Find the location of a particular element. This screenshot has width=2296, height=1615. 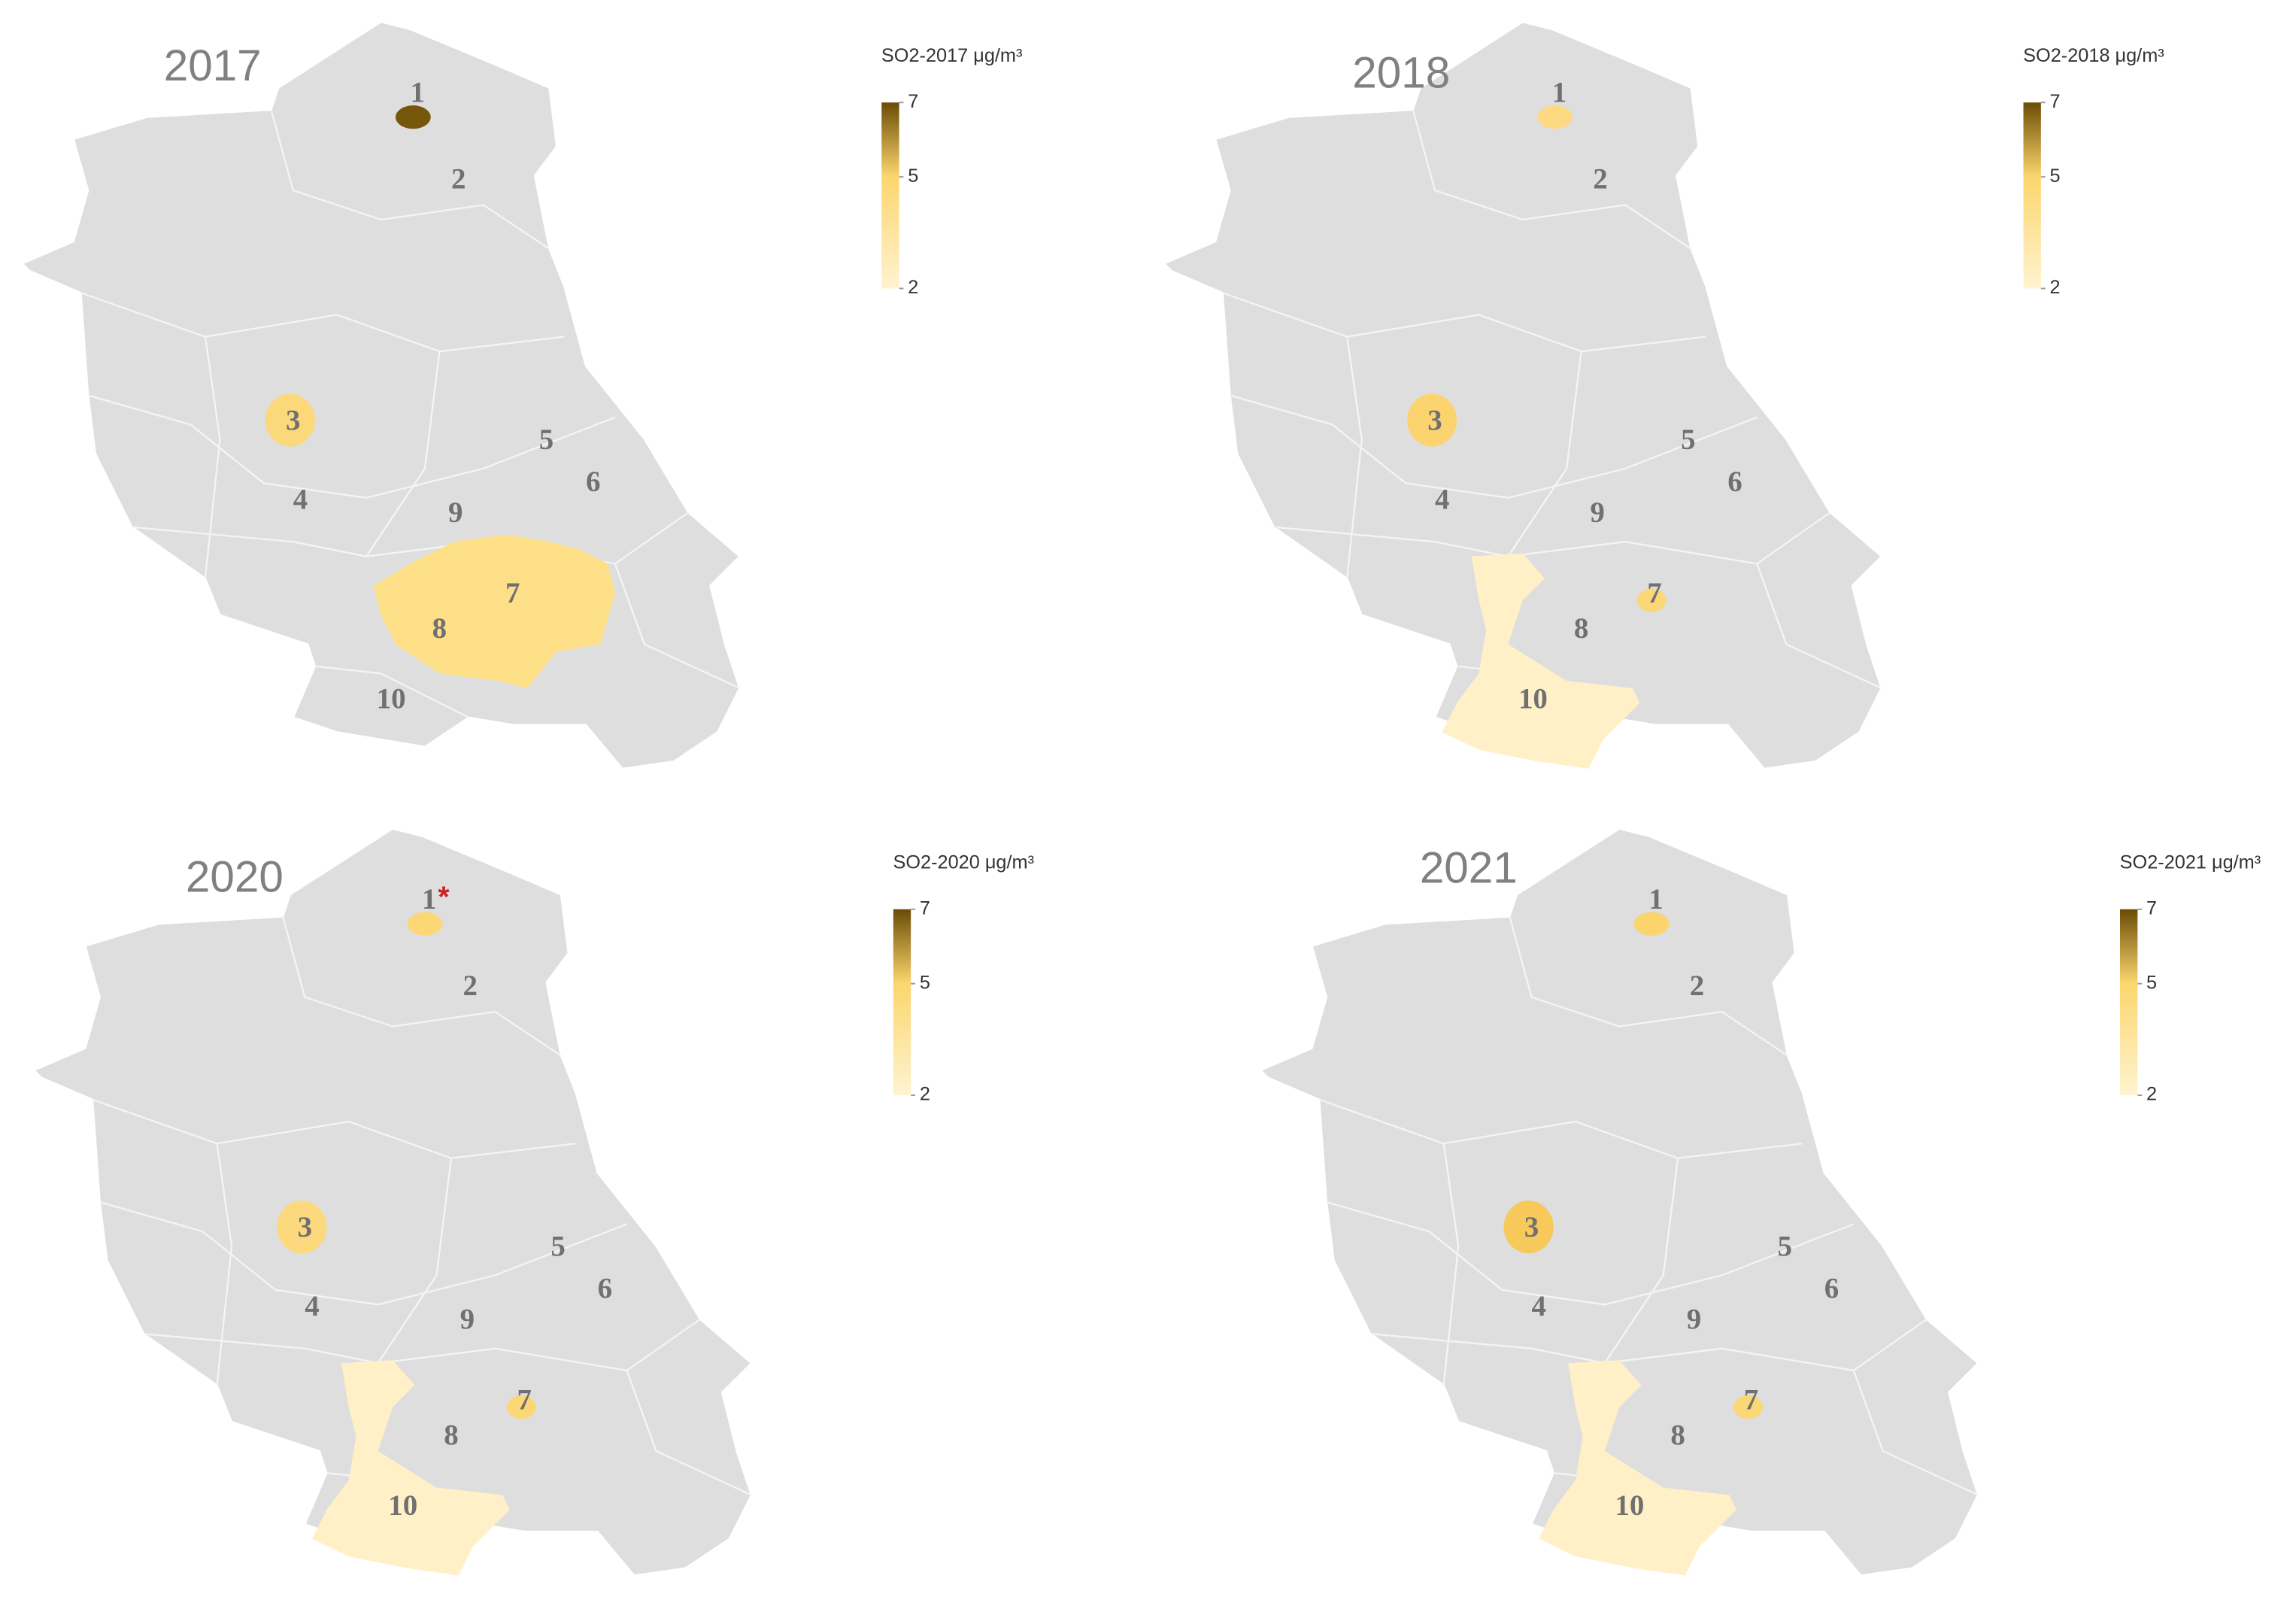

year-title: 2018 is located at coordinates (1401, 73).